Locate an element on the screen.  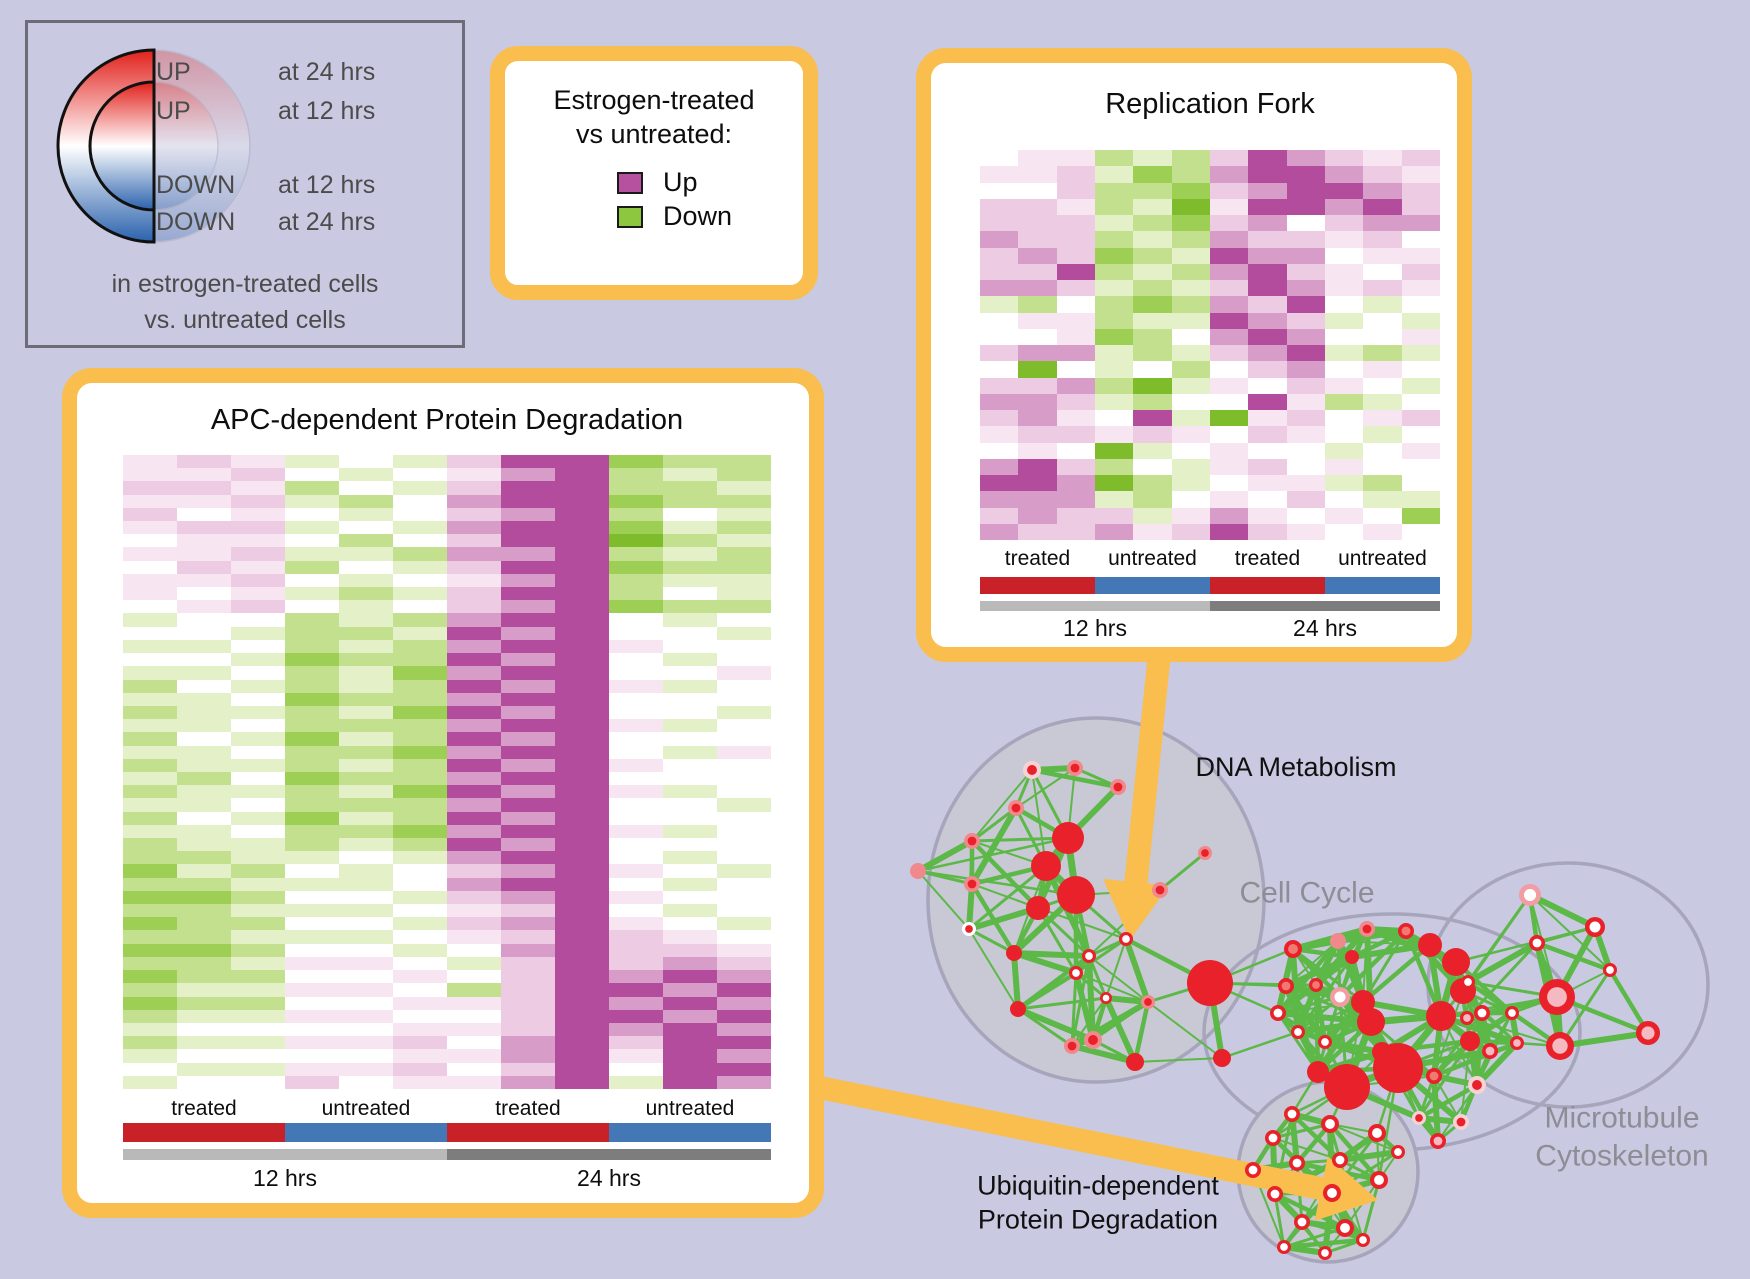
apc-group-labels: treated untreated treated untreated is located at coordinates (447, 1108).